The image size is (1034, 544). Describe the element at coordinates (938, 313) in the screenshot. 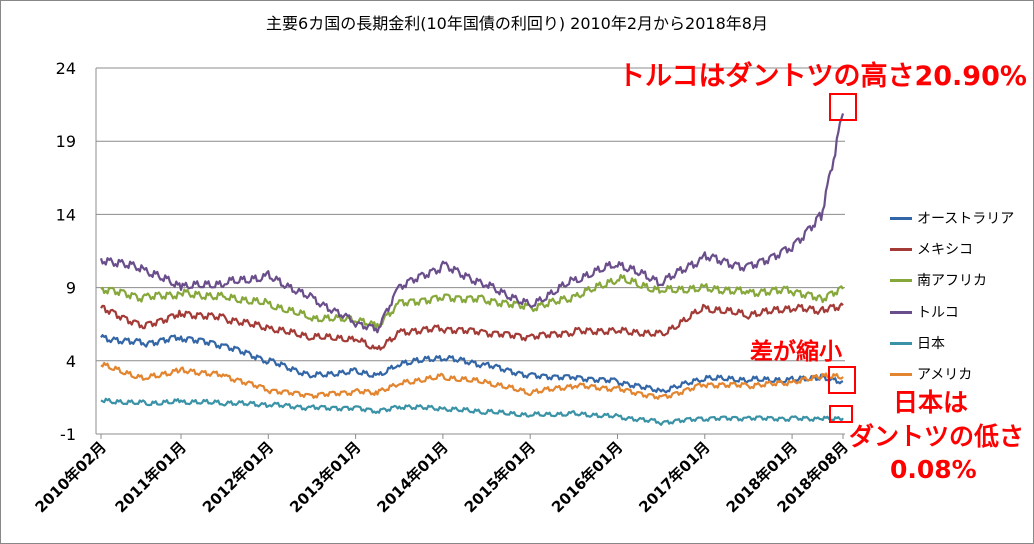

I see `legend-label: トルコ` at that location.